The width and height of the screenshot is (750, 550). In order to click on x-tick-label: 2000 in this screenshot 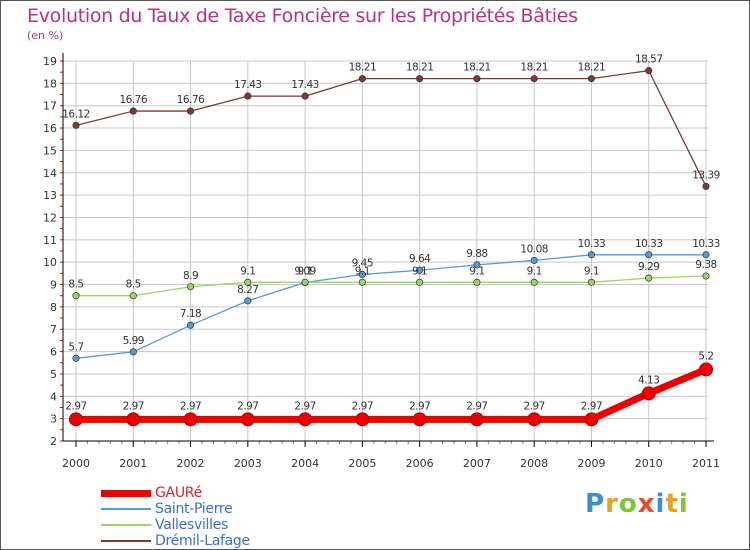, I will do `click(76, 463)`.